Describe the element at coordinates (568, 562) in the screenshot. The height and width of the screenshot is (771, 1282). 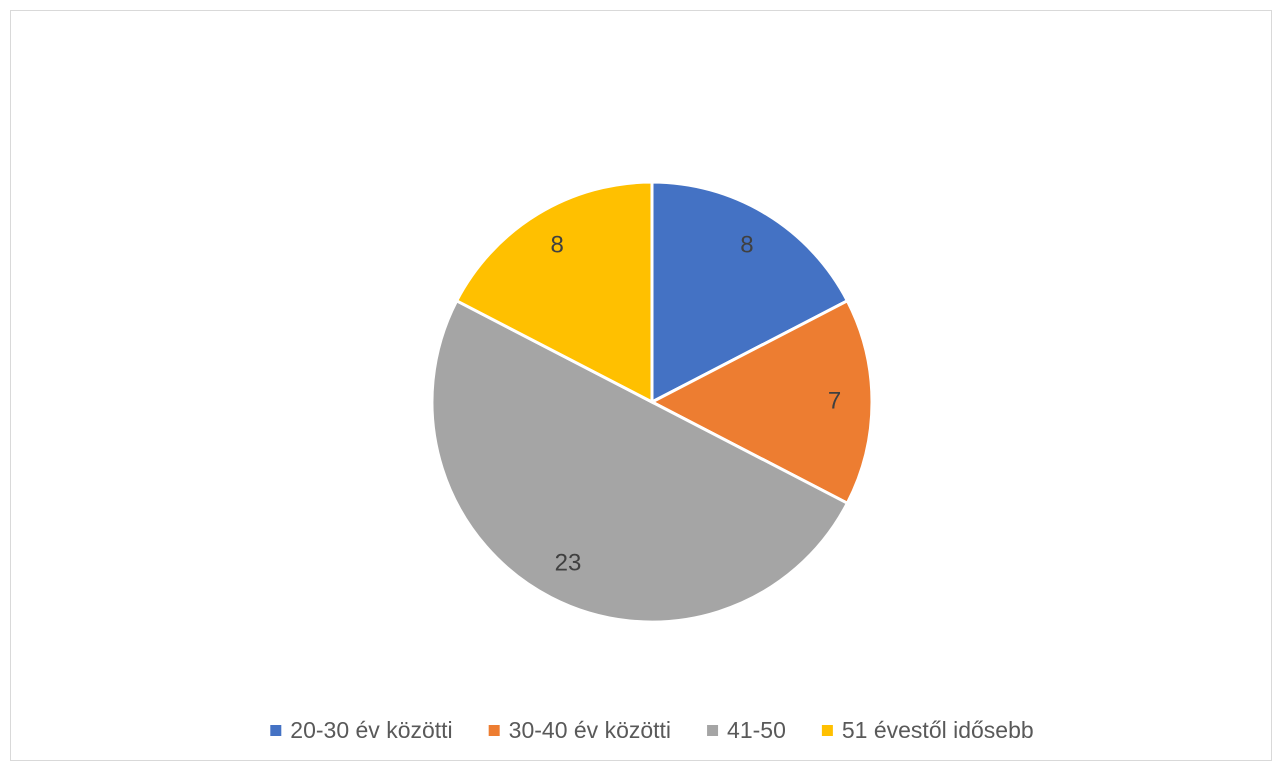
I see `data-label: 23` at that location.